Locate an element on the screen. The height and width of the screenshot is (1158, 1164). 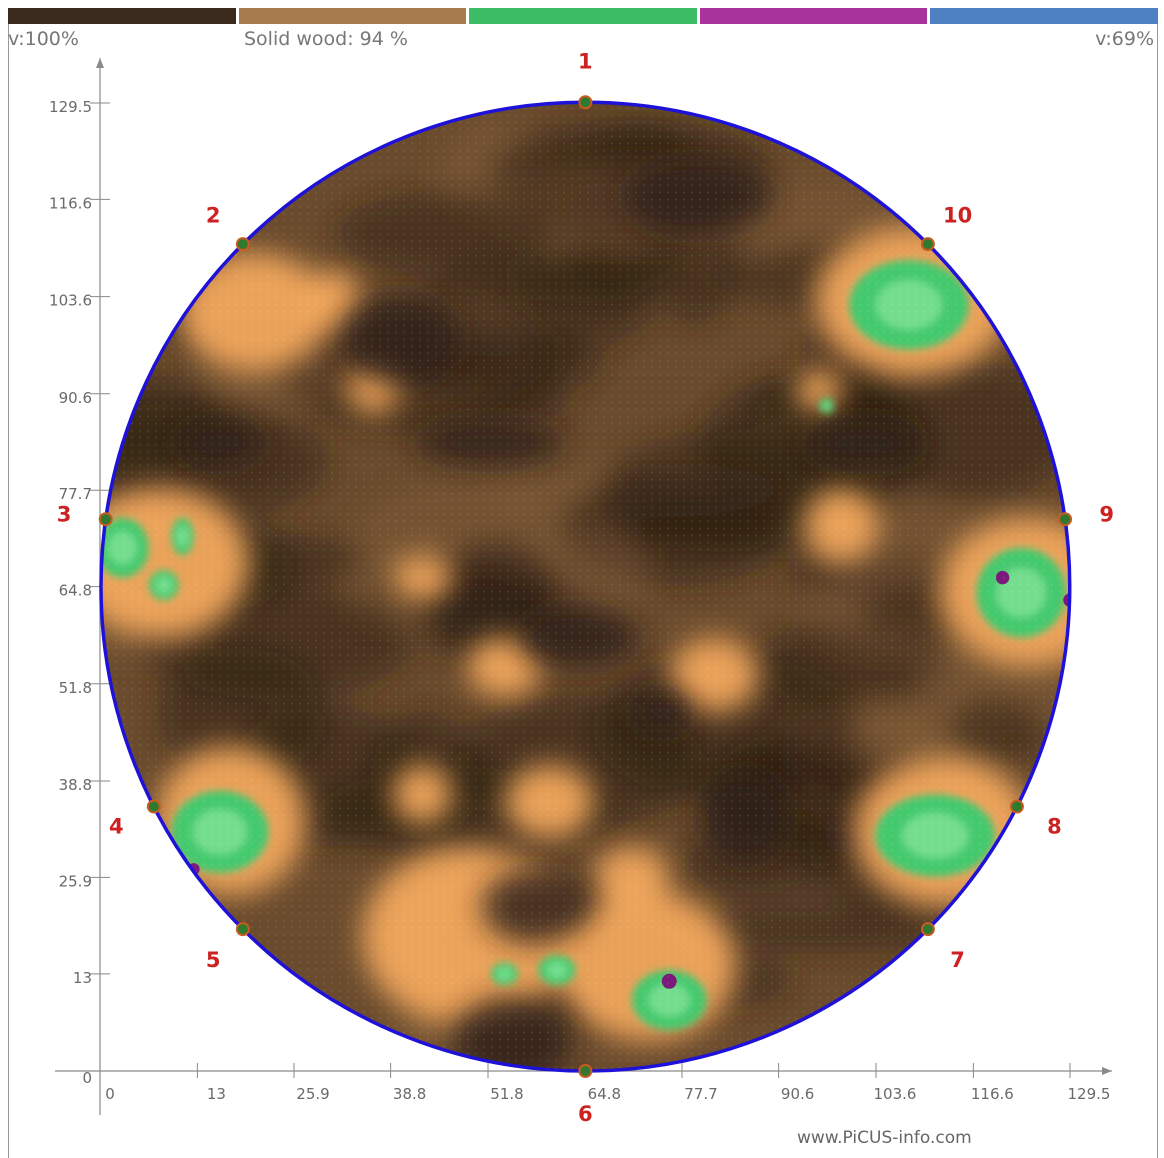
x-tick-label: 38.8 is located at coordinates (409, 1094).